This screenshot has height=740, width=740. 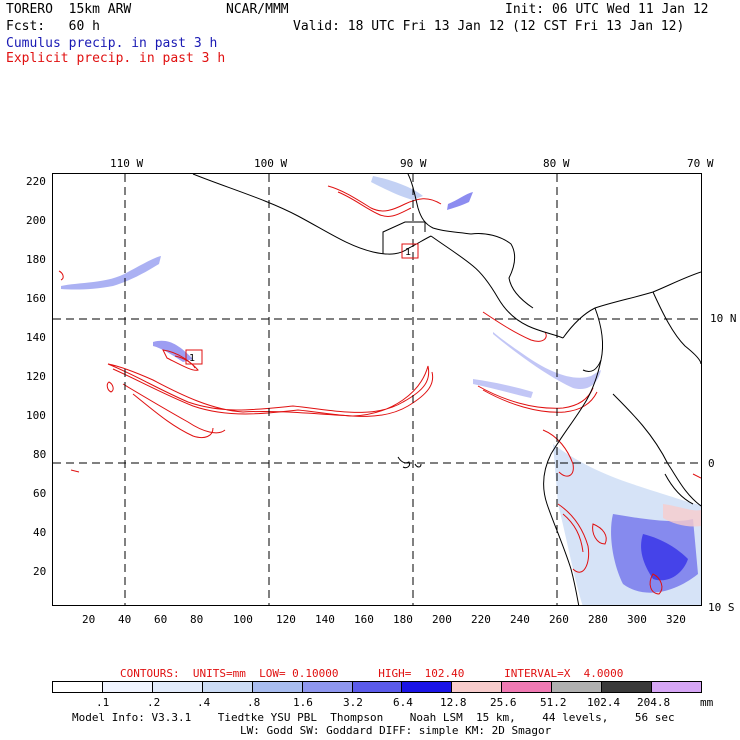 I want to click on legend-label: .1, so click(x=103, y=702).